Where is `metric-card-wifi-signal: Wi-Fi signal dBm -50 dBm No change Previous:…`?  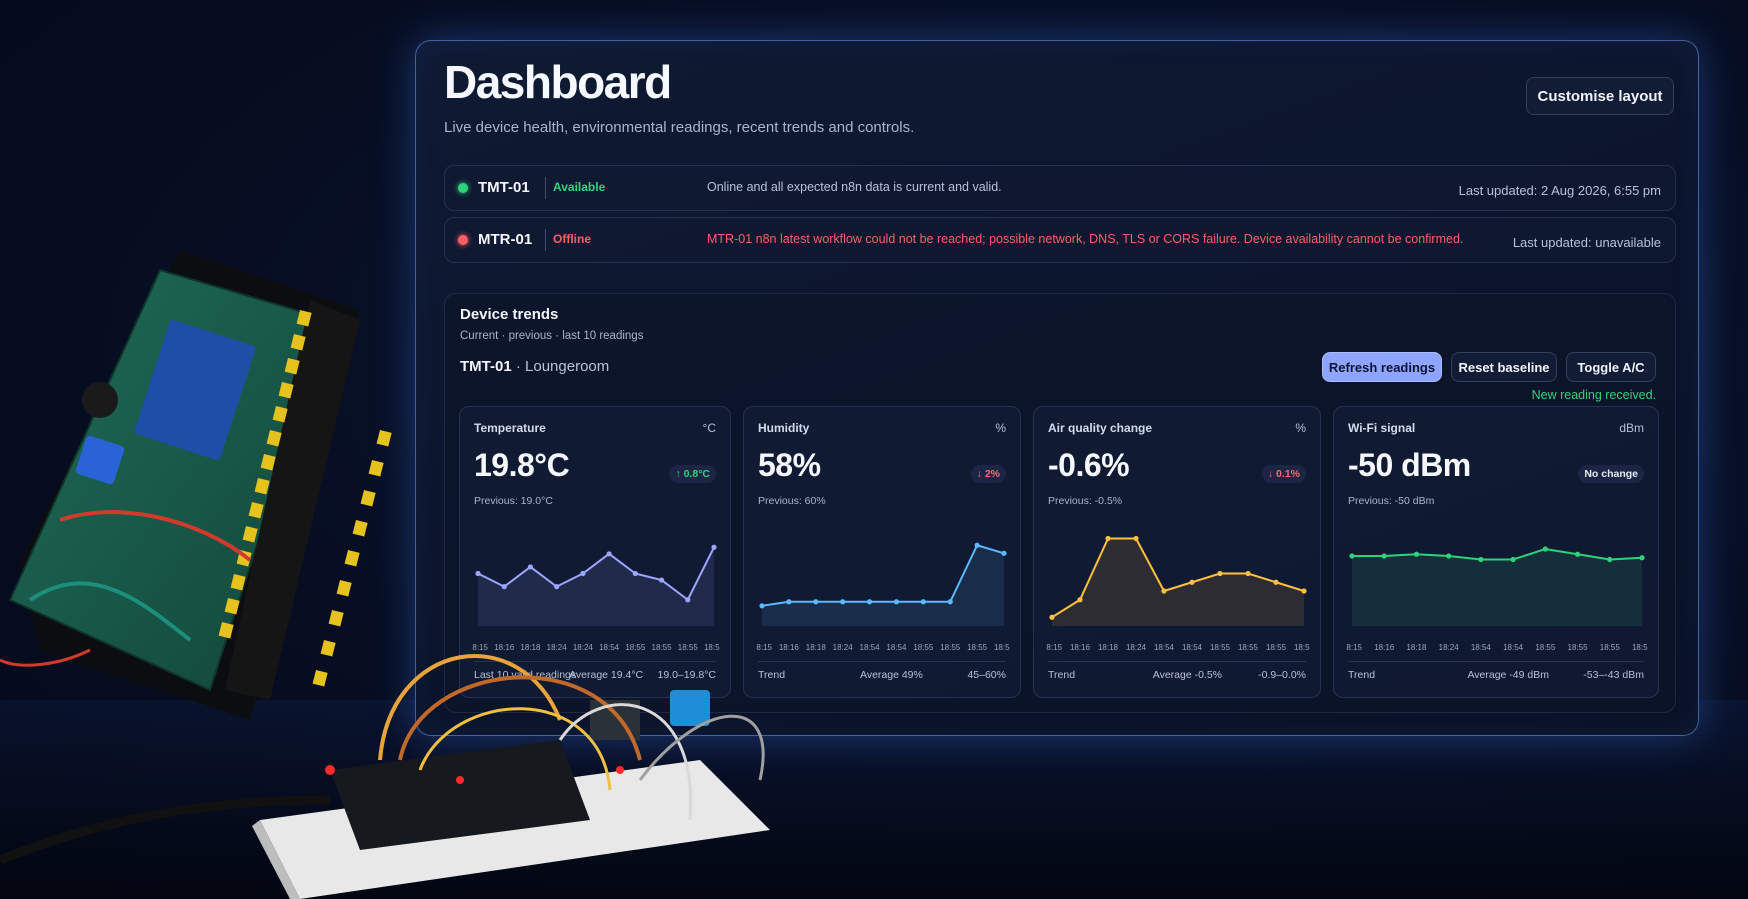
metric-card-wifi-signal: Wi-Fi signal dBm -50 dBm No change Previous:… is located at coordinates (1496, 552).